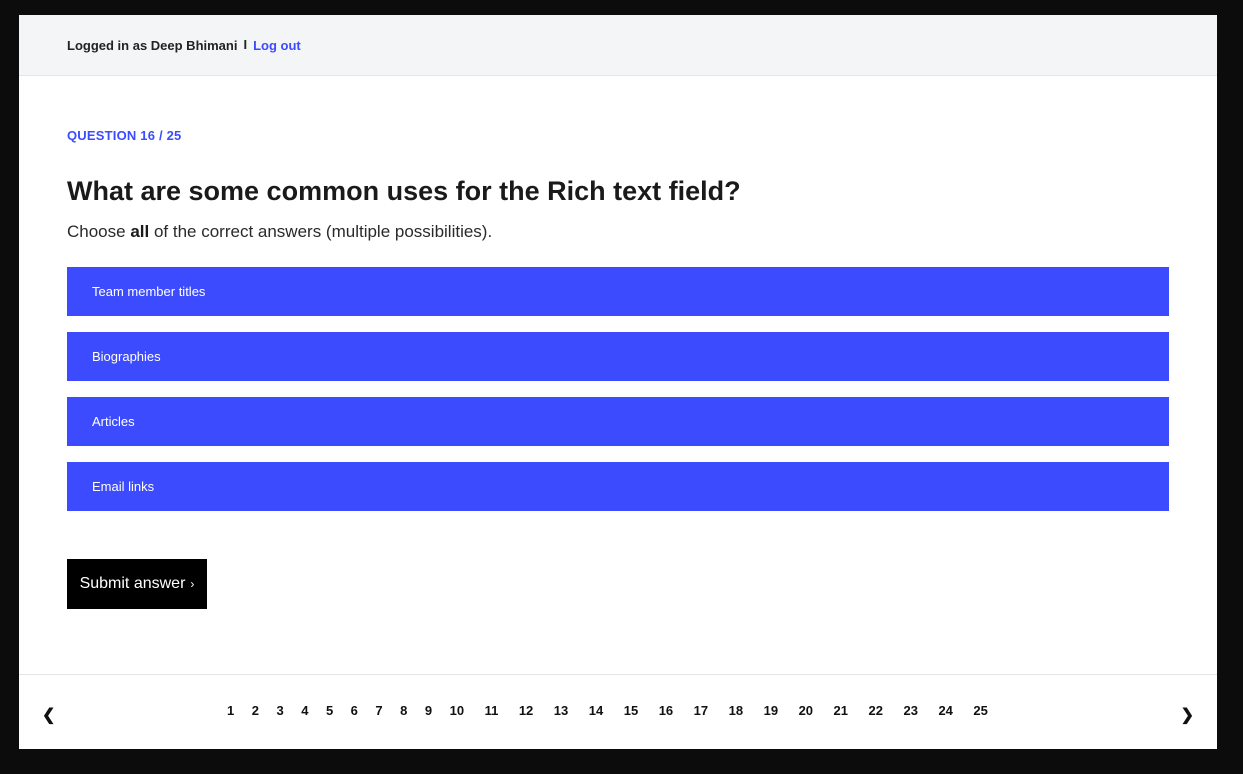 The height and width of the screenshot is (774, 1243). Describe the element at coordinates (149, 291) in the screenshot. I see `answer-option-label: Team member titles` at that location.